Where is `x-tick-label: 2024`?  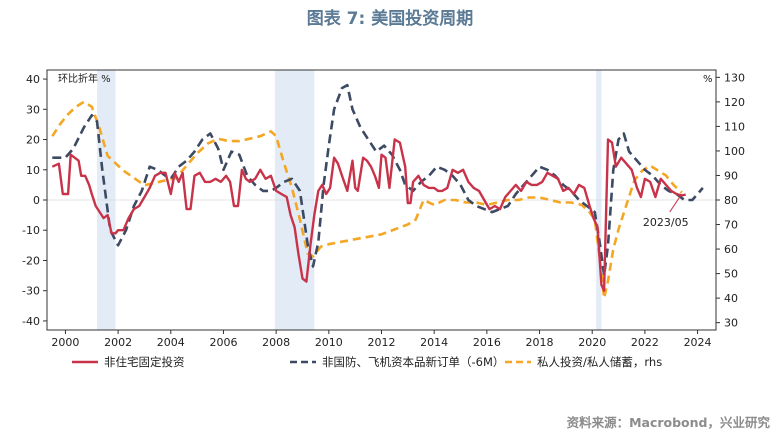
x-tick-label: 2024 is located at coordinates (698, 342).